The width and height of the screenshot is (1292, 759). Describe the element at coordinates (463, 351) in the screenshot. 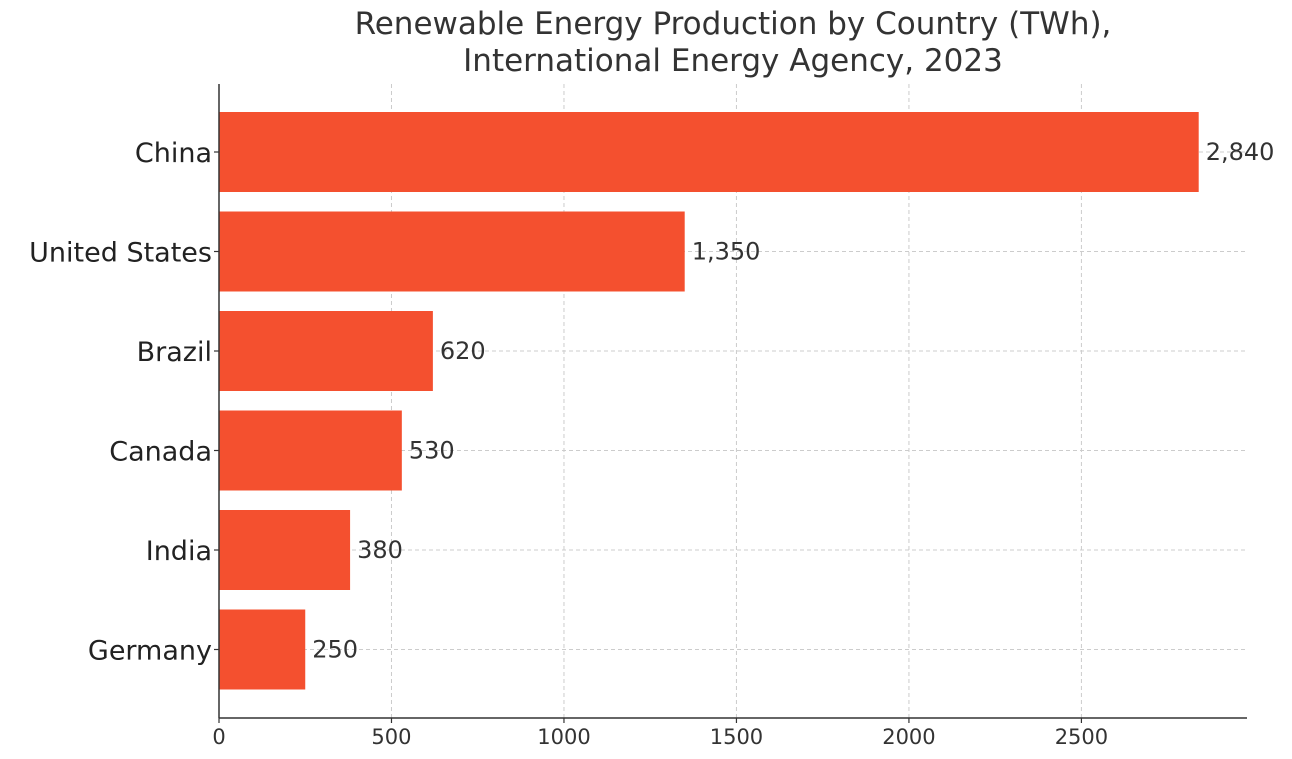

I see `data-label: 620` at that location.